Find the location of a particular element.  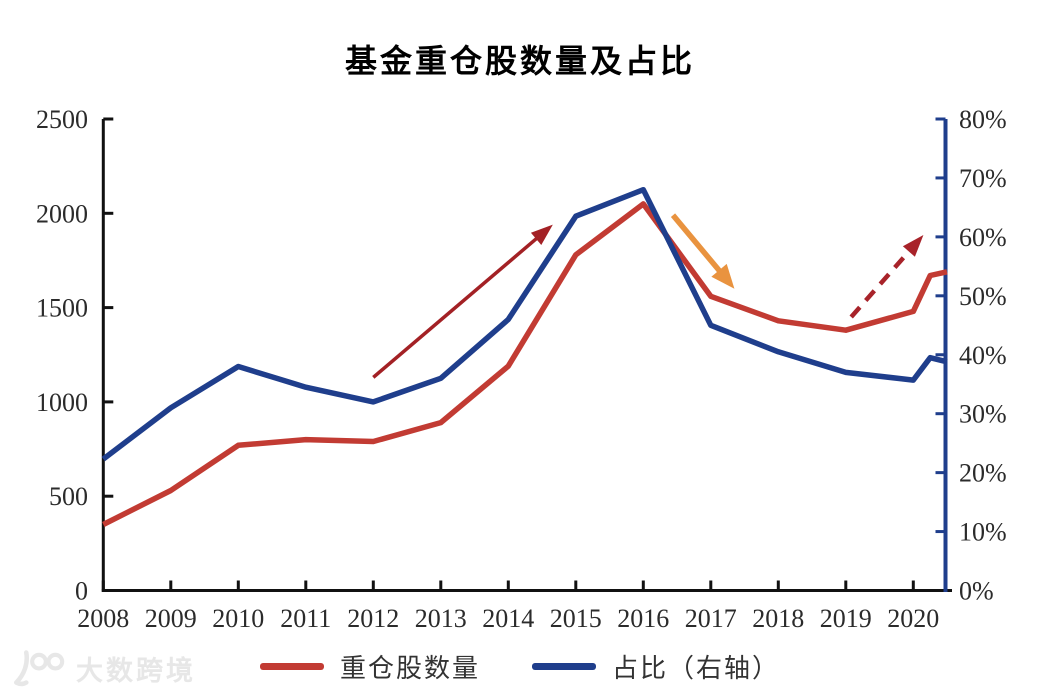

x-axis-tick-label: 2008 is located at coordinates (103, 618).